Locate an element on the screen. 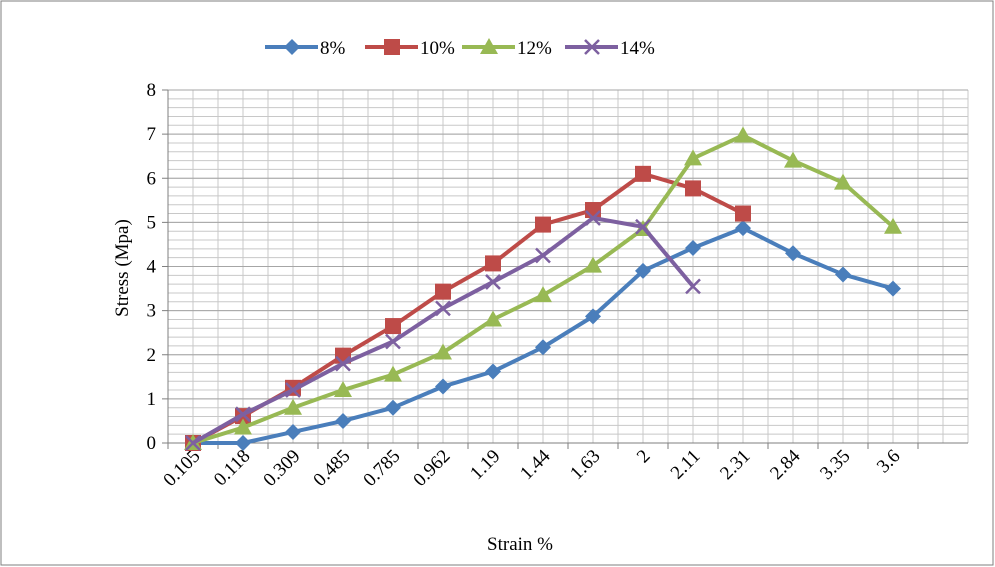 The image size is (995, 567). y-tick-label: 0 is located at coordinates (152, 443).